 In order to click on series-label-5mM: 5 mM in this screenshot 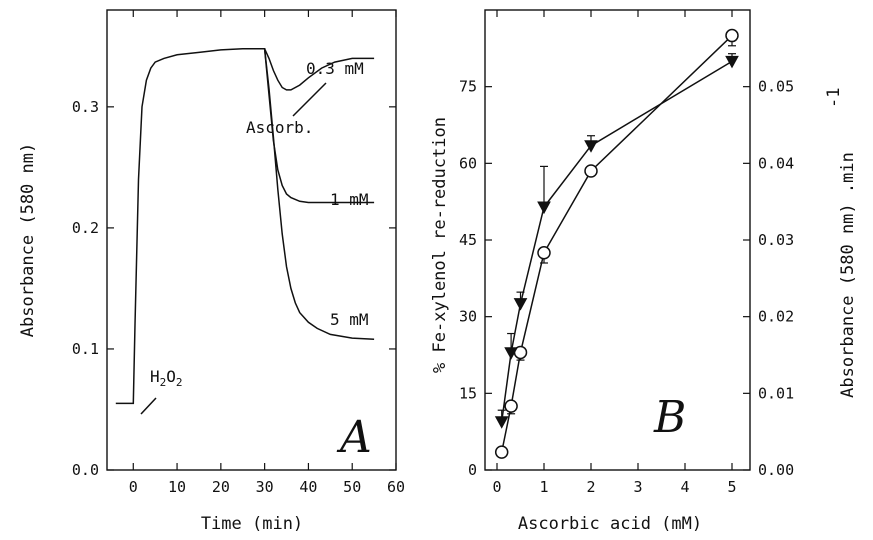, I will do `click(349, 319)`.